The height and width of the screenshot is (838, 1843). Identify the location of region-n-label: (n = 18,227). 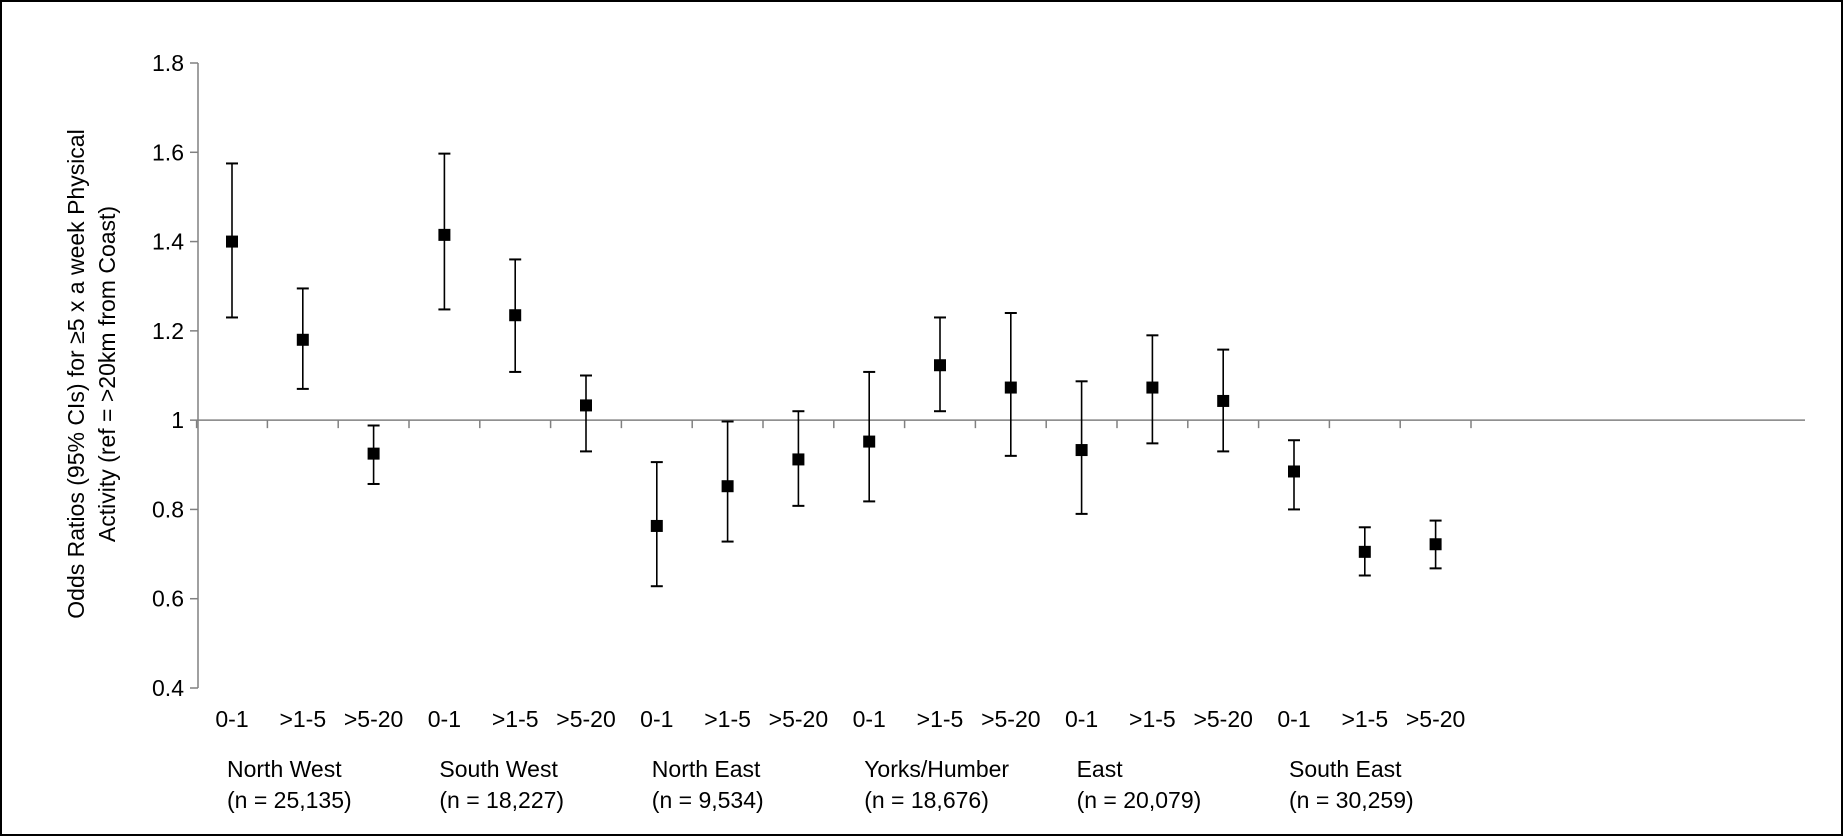
(501, 800).